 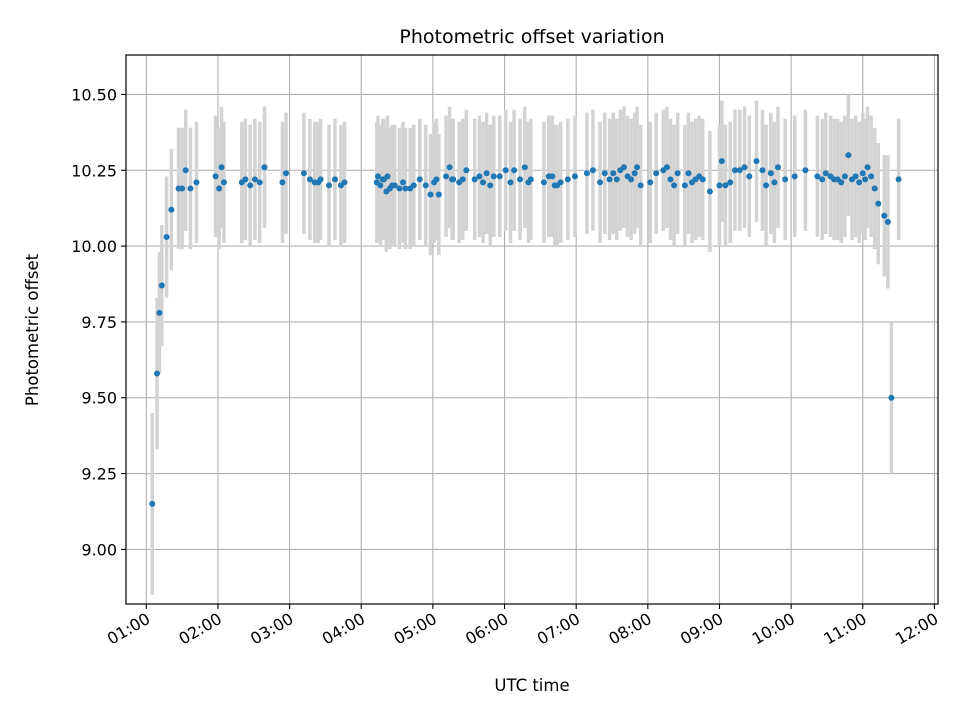 What do you see at coordinates (94, 94) in the screenshot?
I see `y-tick-label: 10.50` at bounding box center [94, 94].